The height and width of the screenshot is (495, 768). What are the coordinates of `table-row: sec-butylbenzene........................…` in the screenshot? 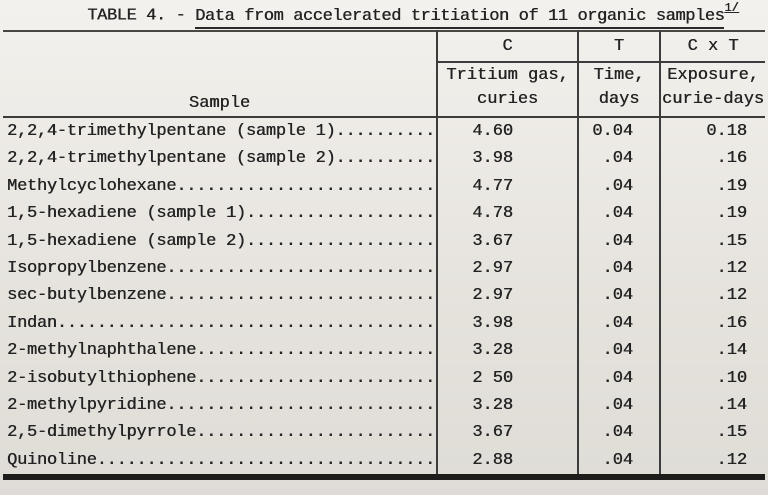 It's located at (384, 296).